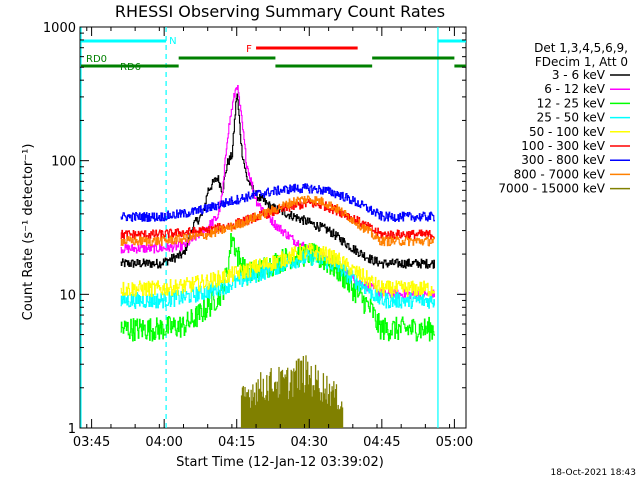 The height and width of the screenshot is (480, 640). What do you see at coordinates (280, 11) in the screenshot?
I see `chart-title: RHESSI Observing Summary Count Rates` at bounding box center [280, 11].